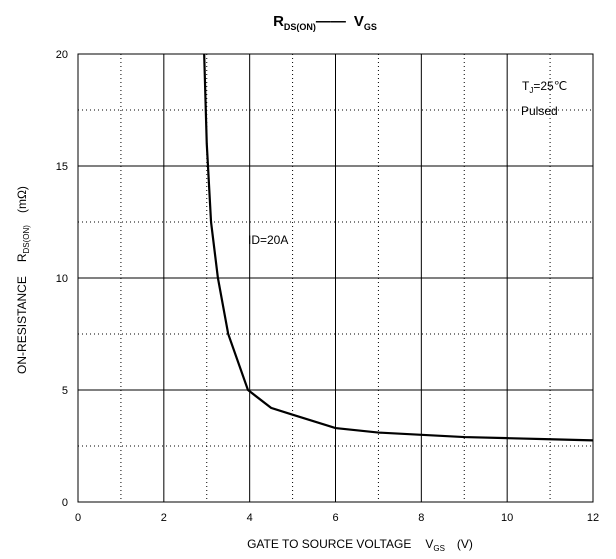 The height and width of the screenshot is (559, 616). Describe the element at coordinates (359, 21) in the screenshot. I see `title-v: V` at that location.